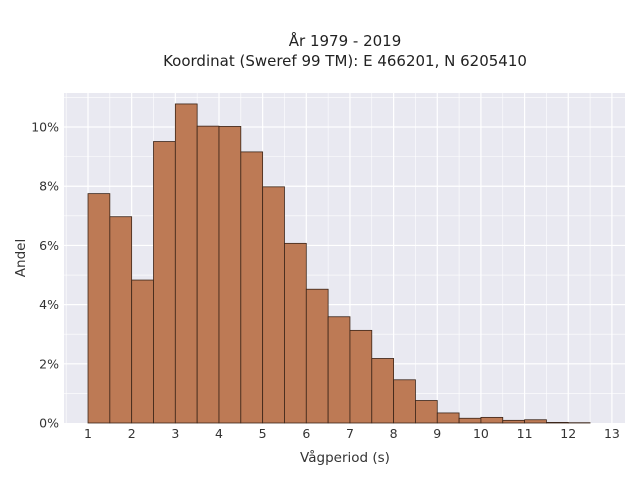 This screenshot has height=480, width=640. I want to click on x-axis-ticks: 1 2 3 4 5 6 7 8 9 10 11 12 13, so click(352, 433).